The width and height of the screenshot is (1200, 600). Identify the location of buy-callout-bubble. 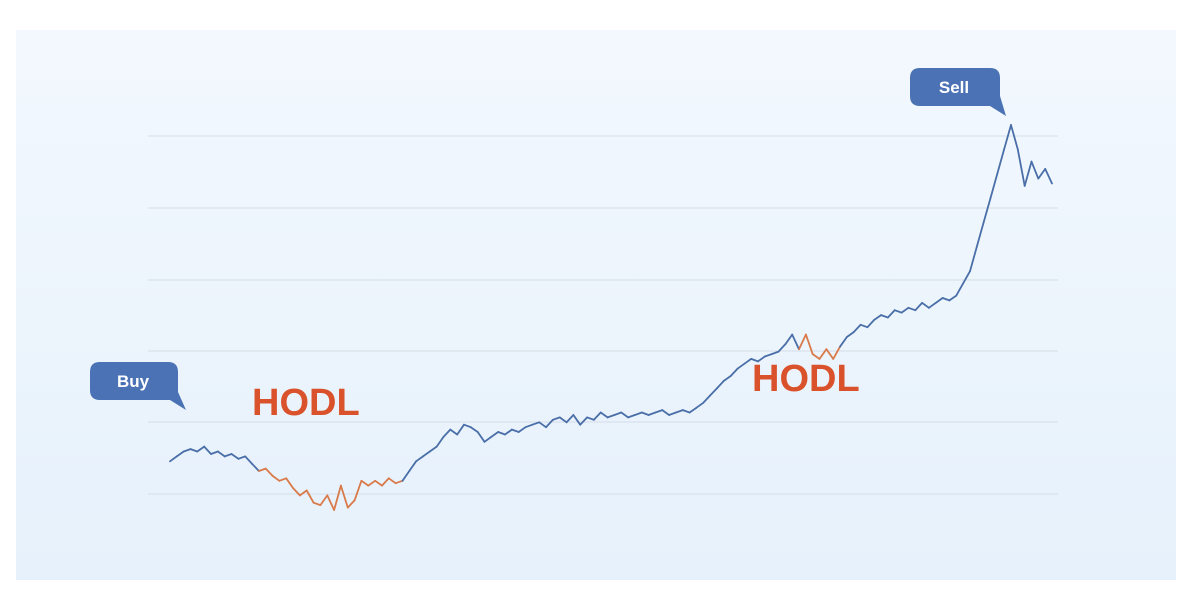
(138, 386).